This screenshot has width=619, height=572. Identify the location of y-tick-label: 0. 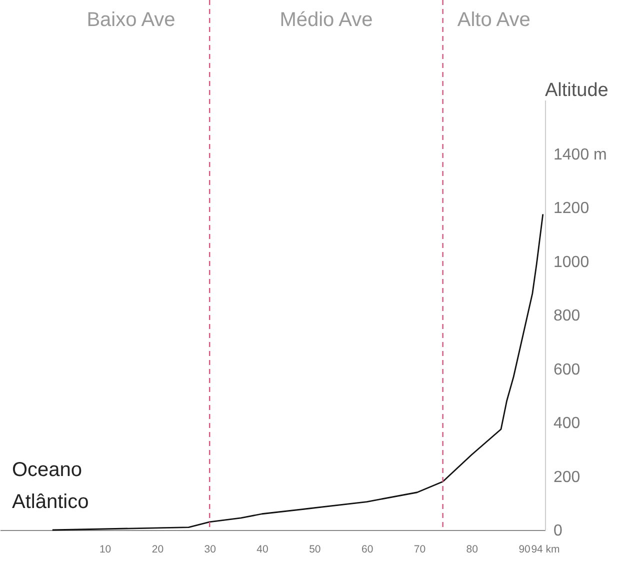
(558, 531).